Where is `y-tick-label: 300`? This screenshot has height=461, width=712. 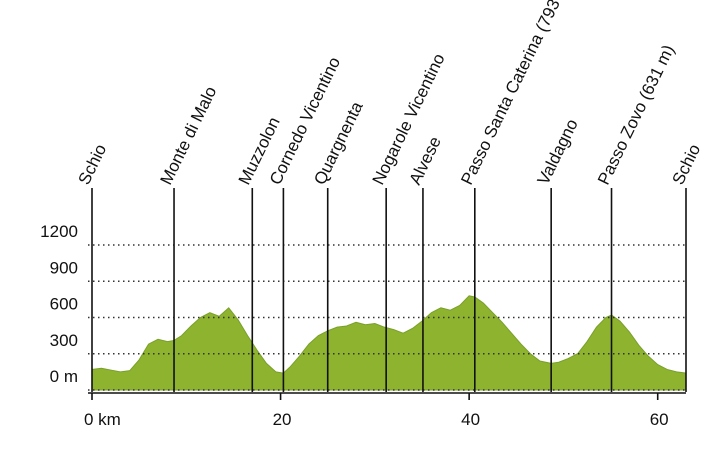
y-tick-label: 300 is located at coordinates (64, 340).